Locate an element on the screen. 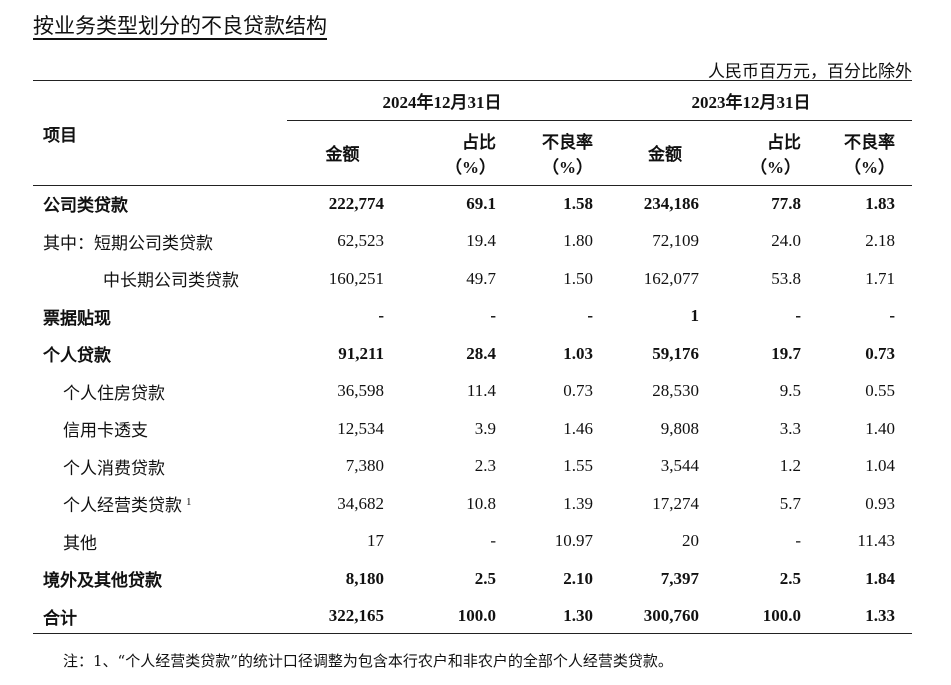 The image size is (951, 685). row-label-text: 个人贷款 is located at coordinates (77, 356).